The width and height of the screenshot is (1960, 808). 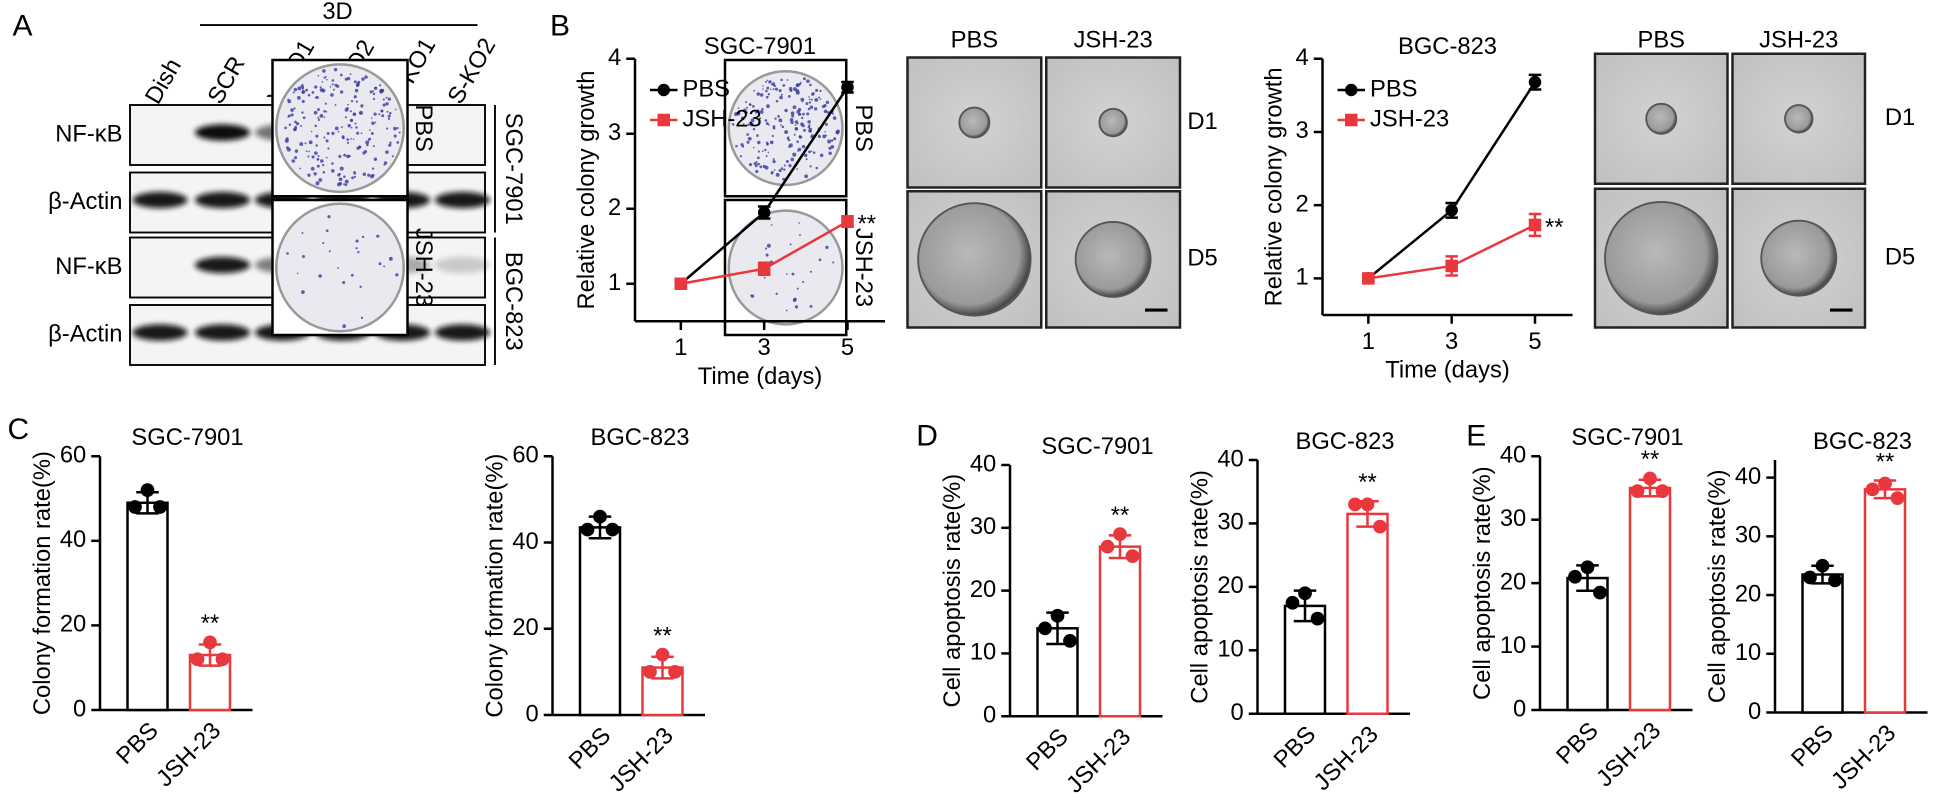 What do you see at coordinates (1534, 341) in the screenshot?
I see `x-tick-label: 5` at bounding box center [1534, 341].